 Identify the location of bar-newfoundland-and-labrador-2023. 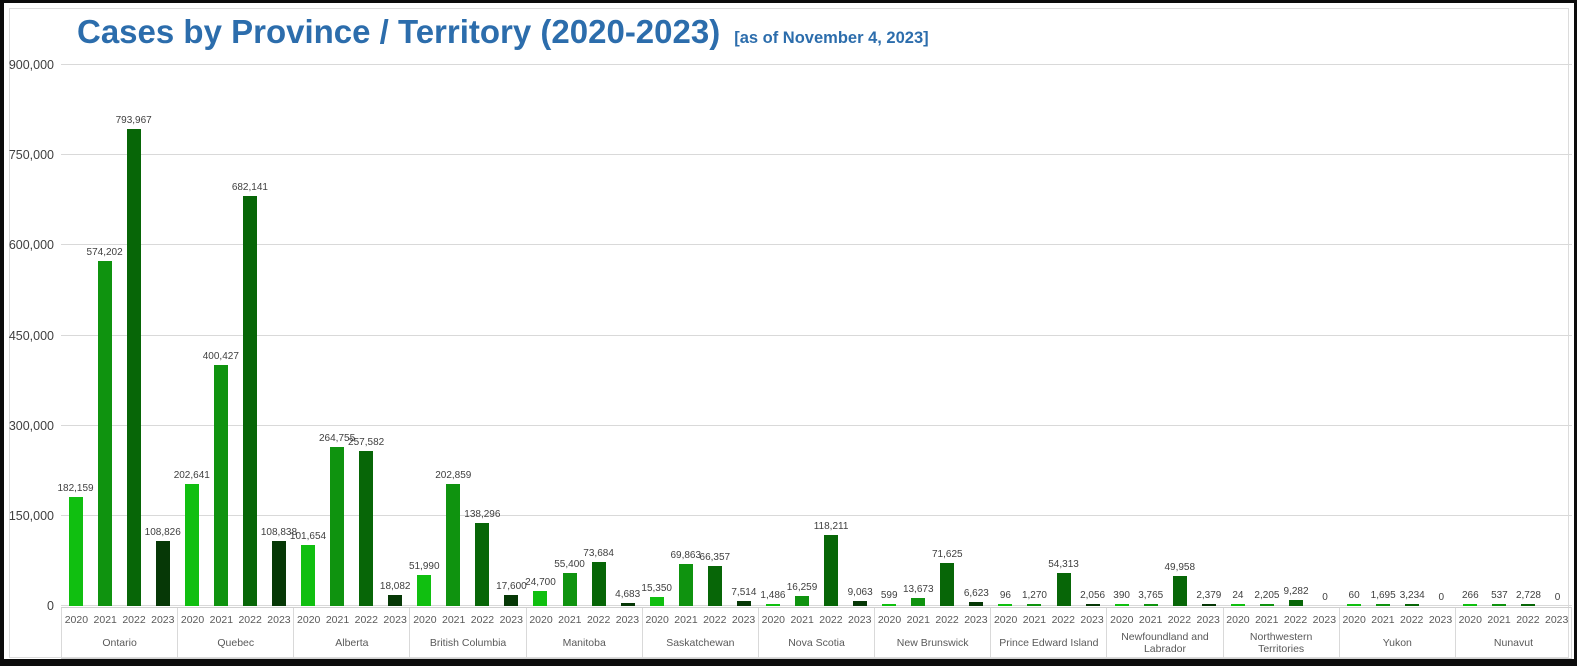
(1208, 605).